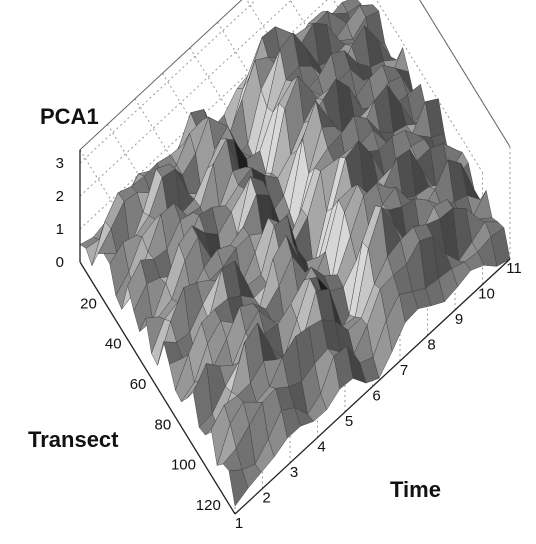 The height and width of the screenshot is (544, 536). Describe the element at coordinates (238, 488) in the screenshot. I see `surface-facet` at that location.